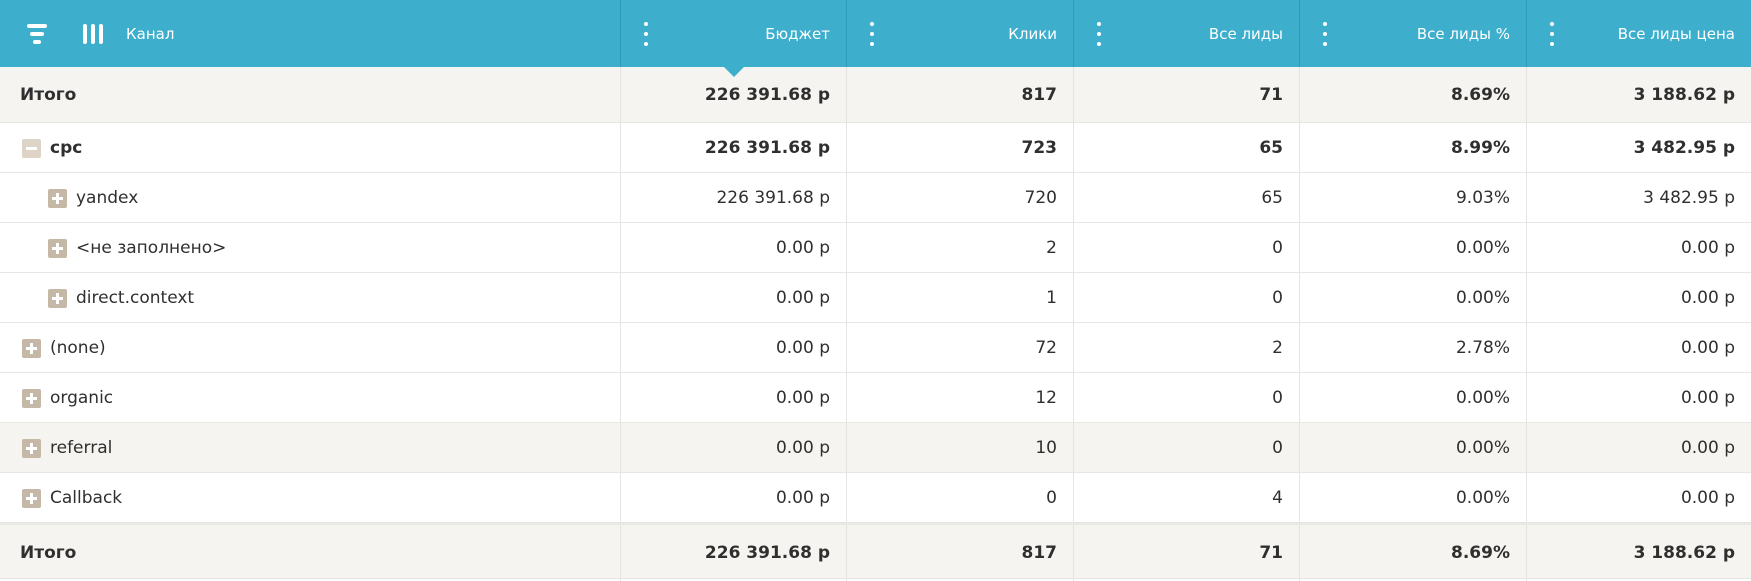  I want to click on channel-cell: (none), so click(310, 348).